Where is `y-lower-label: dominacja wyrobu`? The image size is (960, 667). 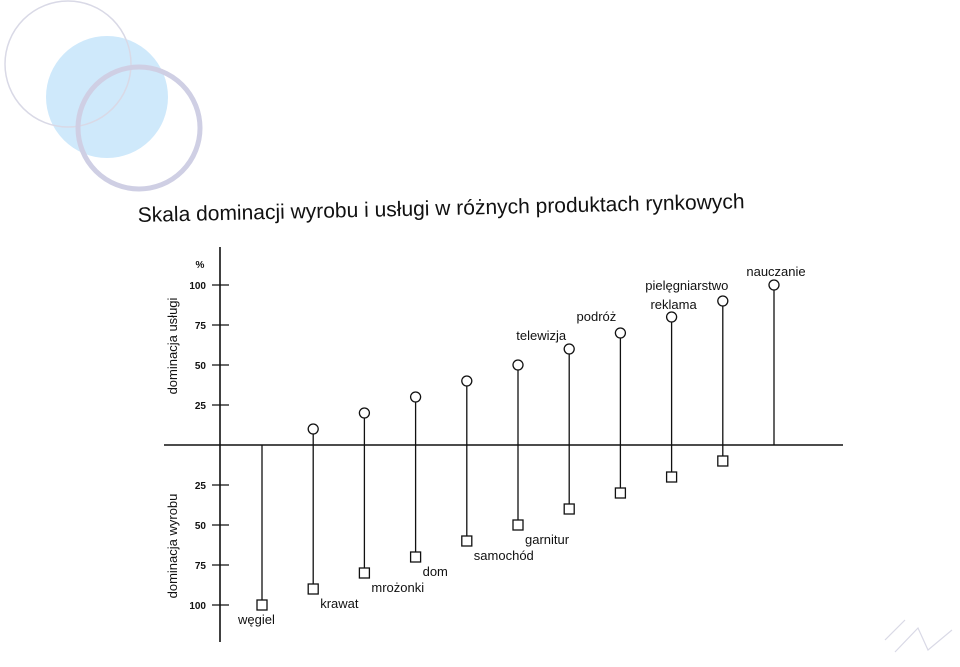 y-lower-label: dominacja wyrobu is located at coordinates (172, 546).